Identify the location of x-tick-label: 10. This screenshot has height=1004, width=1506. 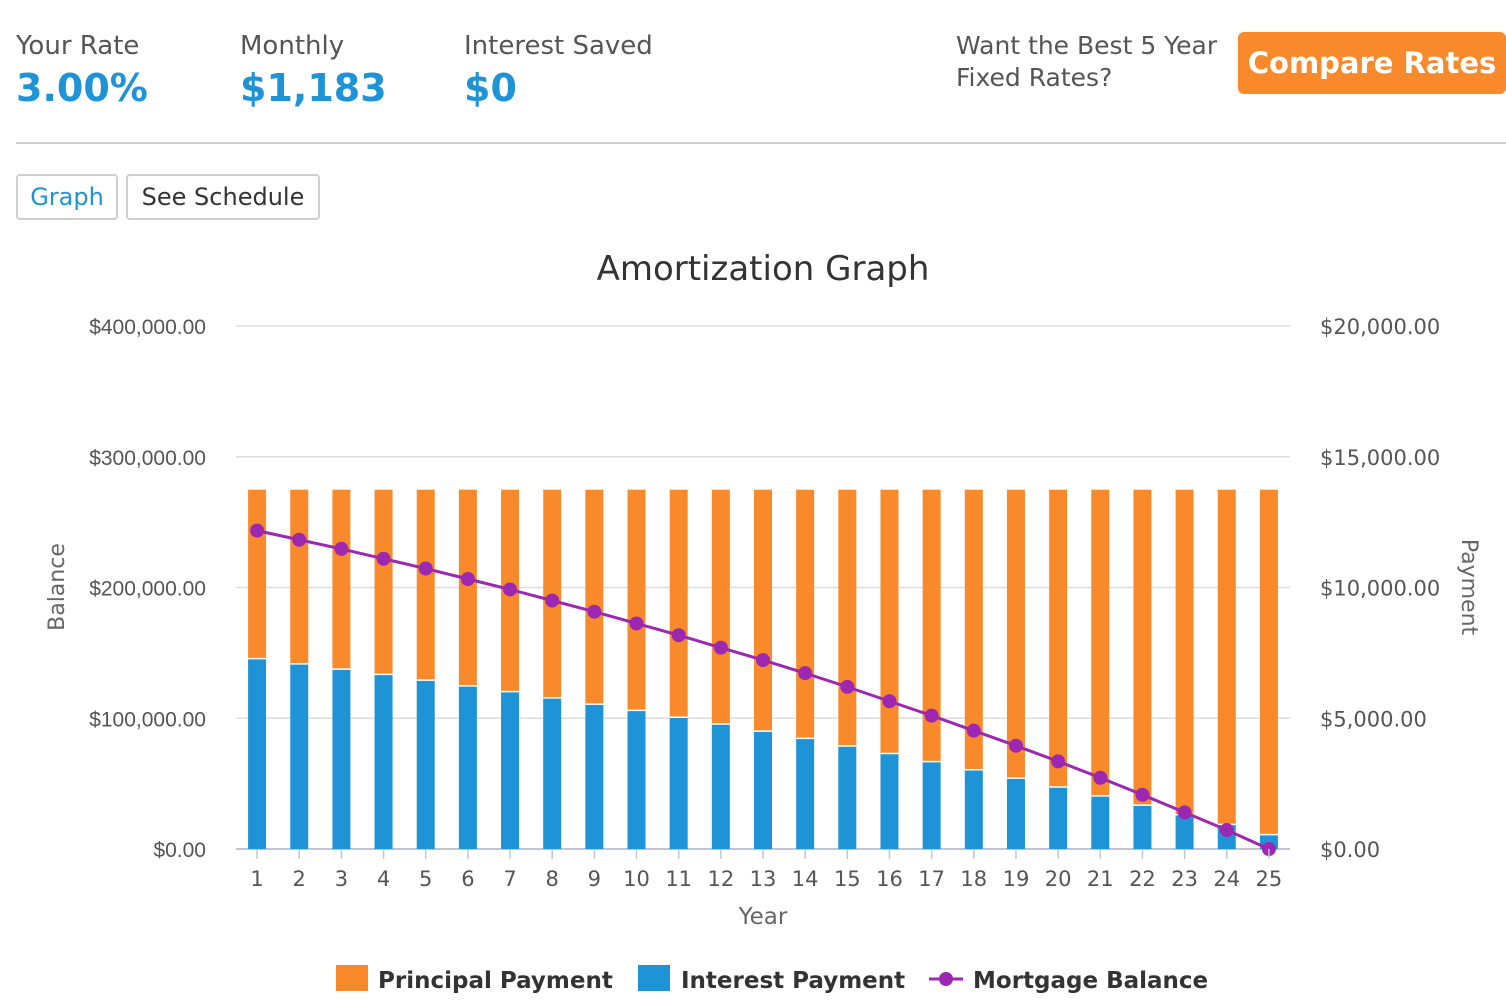
(636, 879).